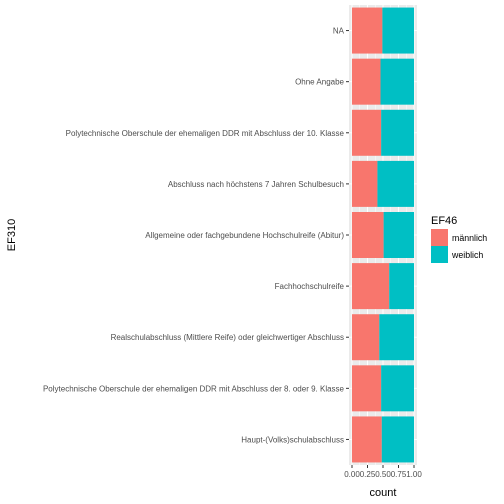 Image resolution: width=504 pixels, height=504 pixels. I want to click on x-tick-label: 0.75, so click(399, 474).